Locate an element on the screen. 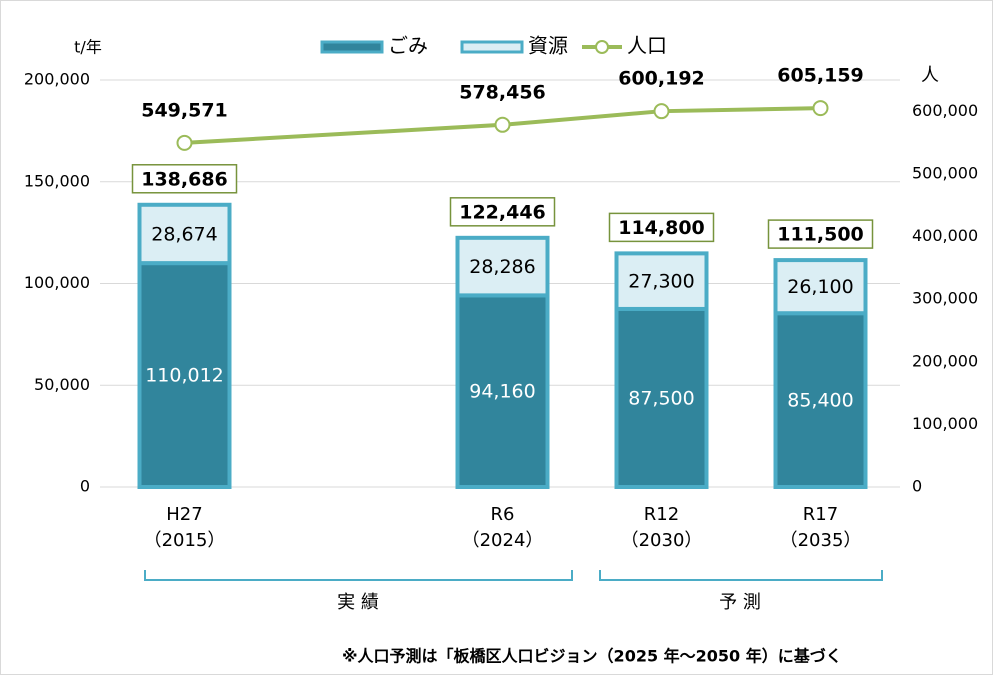 The width and height of the screenshot is (995, 675). data-label: 27,300 is located at coordinates (661, 282).